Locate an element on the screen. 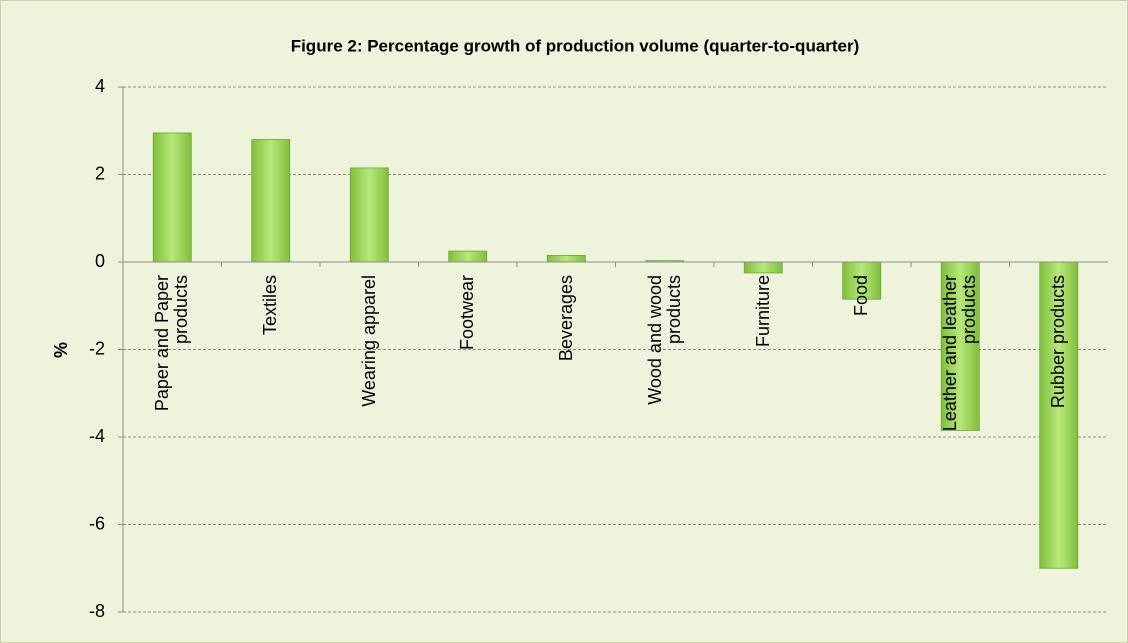 This screenshot has width=1128, height=643. y-tick-label: 0 is located at coordinates (100, 261).